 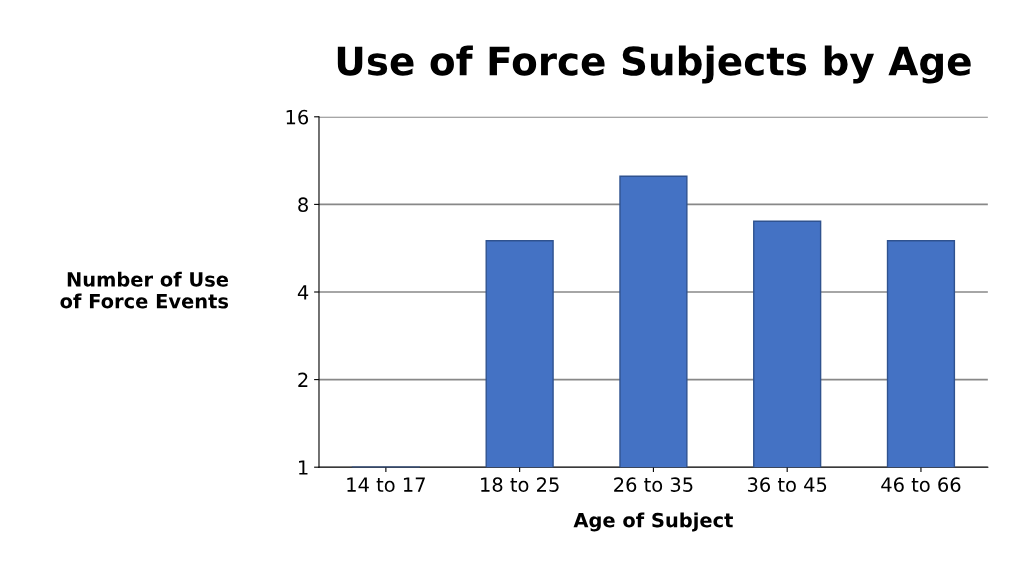 What do you see at coordinates (787, 484) in the screenshot?
I see `x-tick-label: 36 to 45` at bounding box center [787, 484].